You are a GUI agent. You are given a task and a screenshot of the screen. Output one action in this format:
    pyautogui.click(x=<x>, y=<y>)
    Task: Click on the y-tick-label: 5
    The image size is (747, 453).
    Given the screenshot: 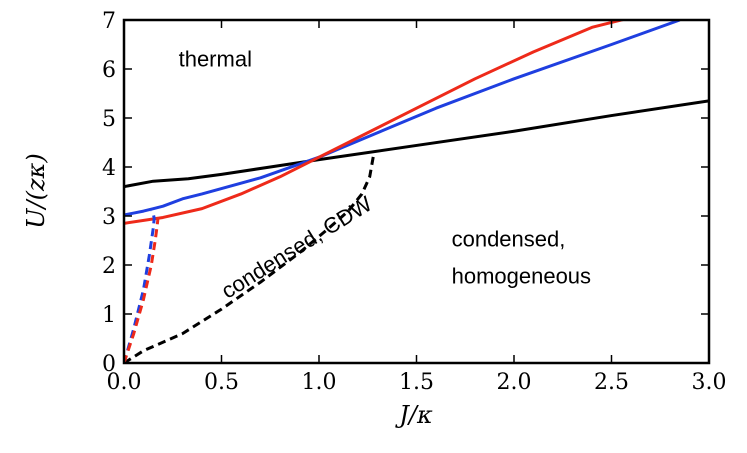 What is the action you would take?
    pyautogui.click(x=109, y=119)
    